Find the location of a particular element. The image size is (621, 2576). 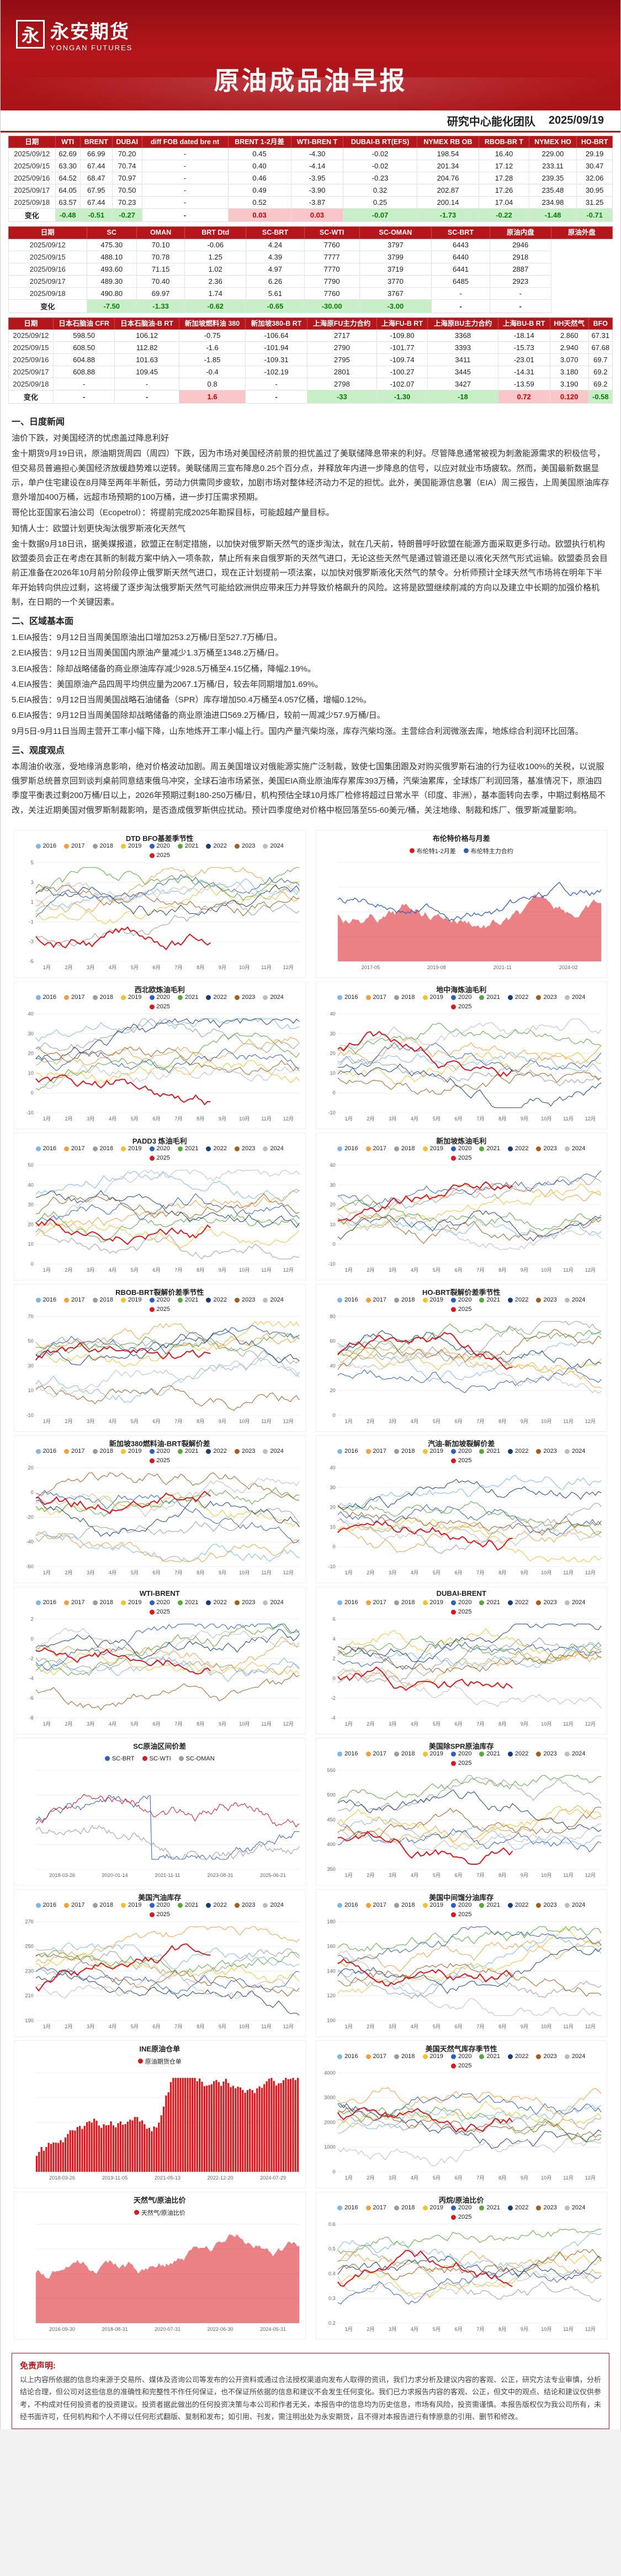

table-cell: -101.77 is located at coordinates (402, 348).